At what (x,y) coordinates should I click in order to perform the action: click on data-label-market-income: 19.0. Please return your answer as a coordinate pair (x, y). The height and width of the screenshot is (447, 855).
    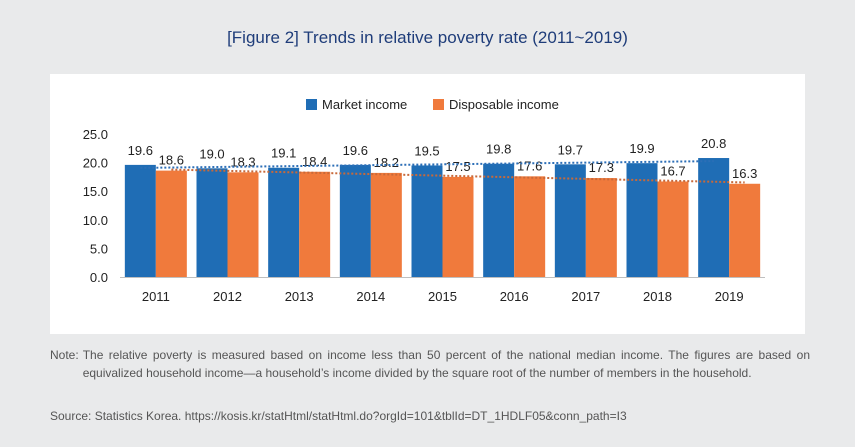
    Looking at the image, I should click on (211, 153).